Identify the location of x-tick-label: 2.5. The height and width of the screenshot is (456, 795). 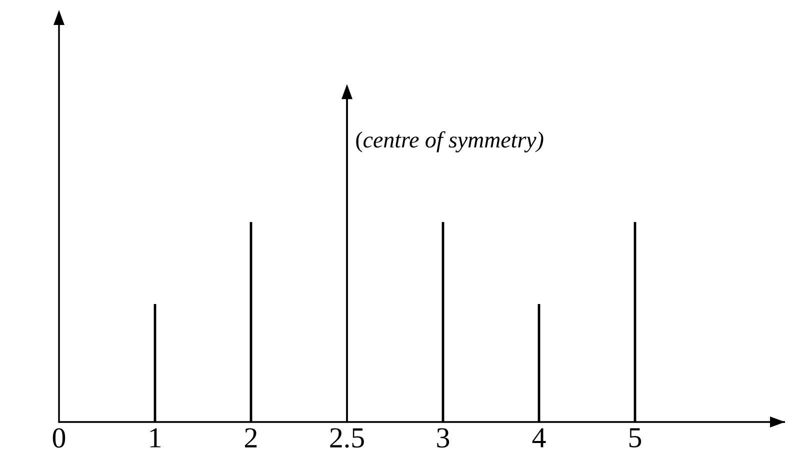
(347, 438).